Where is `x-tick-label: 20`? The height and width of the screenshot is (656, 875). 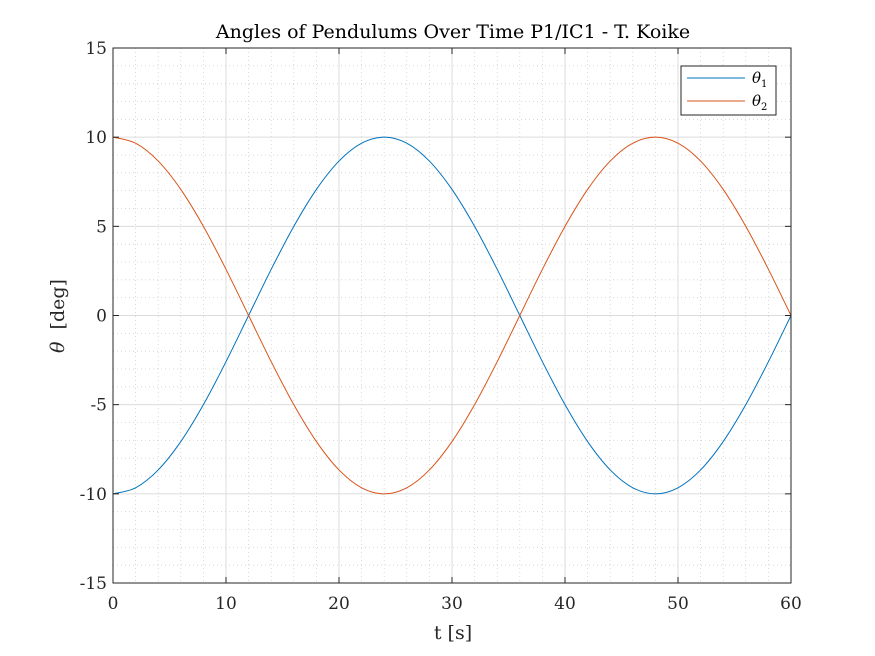 x-tick-label: 20 is located at coordinates (339, 604).